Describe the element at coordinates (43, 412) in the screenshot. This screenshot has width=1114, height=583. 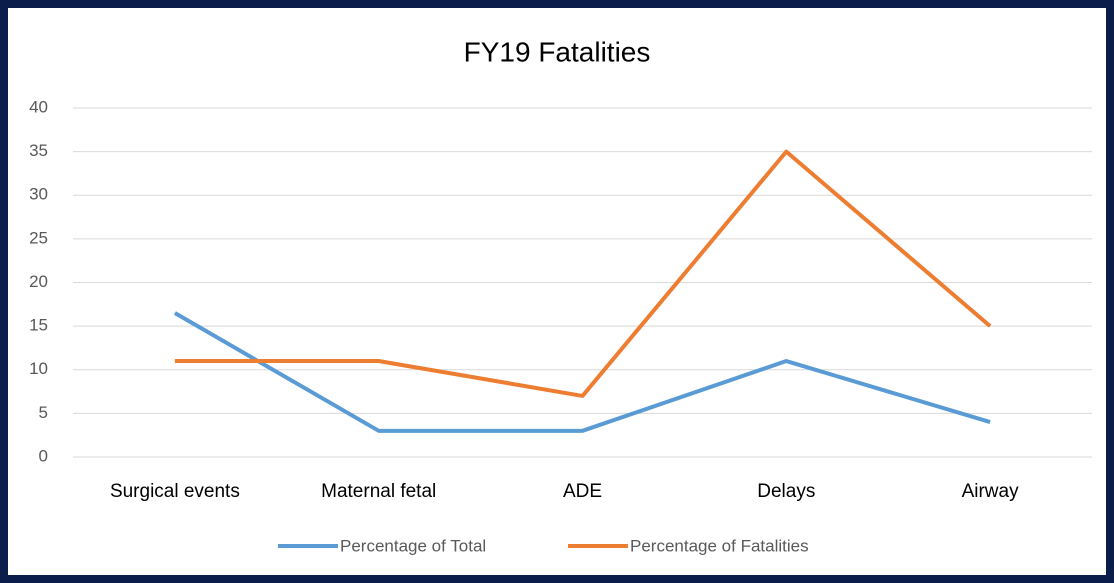
I see `y-tick-label: 5` at that location.